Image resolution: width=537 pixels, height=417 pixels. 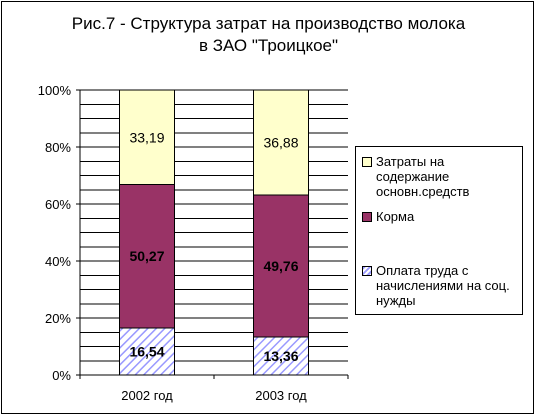 I want to click on data-label: 13,36, so click(x=280, y=356).